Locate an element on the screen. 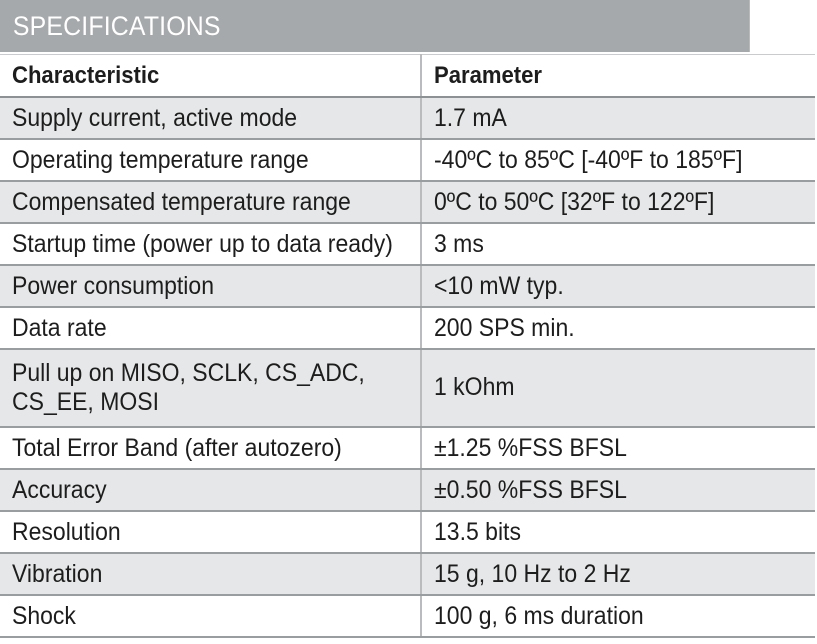 The image size is (817, 644). characteristic-cell: Power consumption is located at coordinates (211, 286).